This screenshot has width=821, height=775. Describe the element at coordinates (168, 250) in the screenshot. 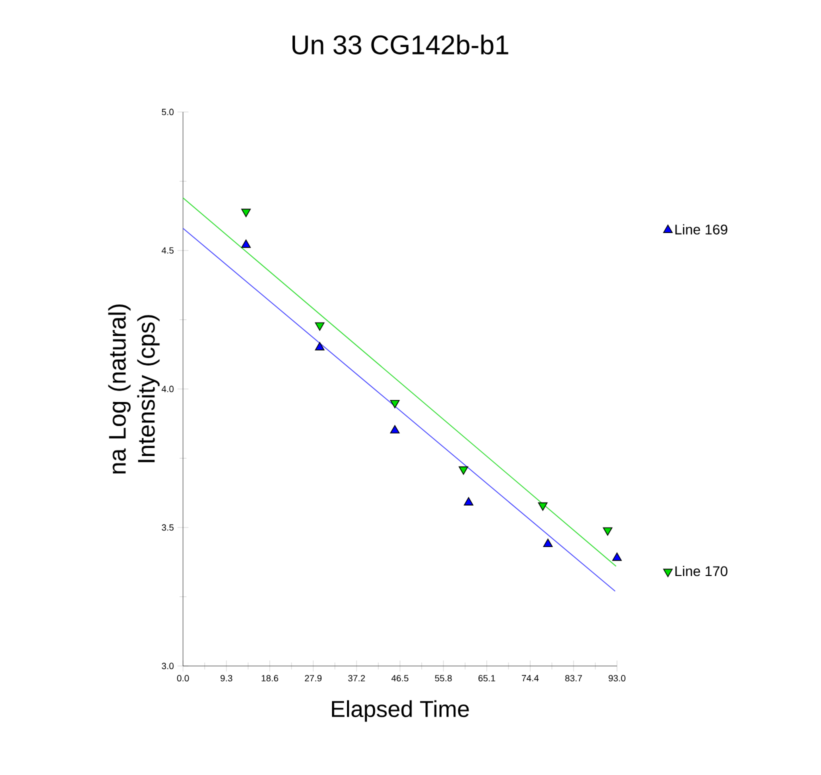

I see `y-tick-label: 4.5` at that location.